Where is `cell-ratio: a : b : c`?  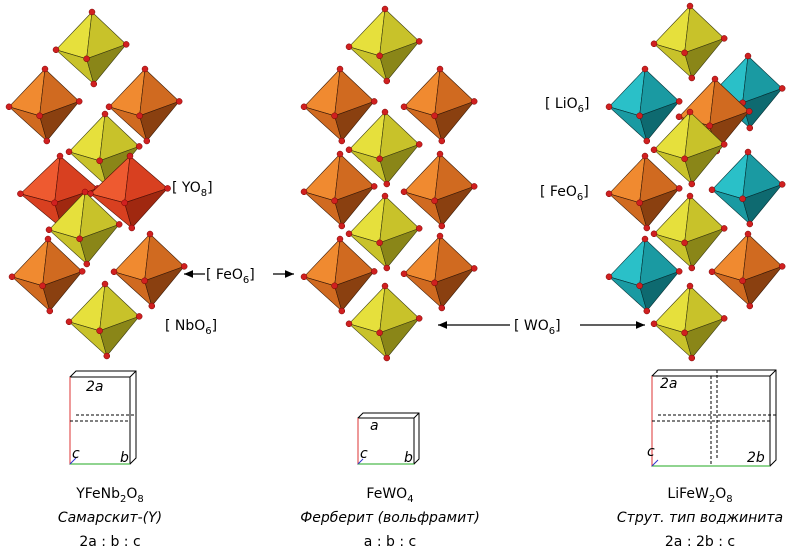
cell-ratio: a : b : c is located at coordinates (390, 542).